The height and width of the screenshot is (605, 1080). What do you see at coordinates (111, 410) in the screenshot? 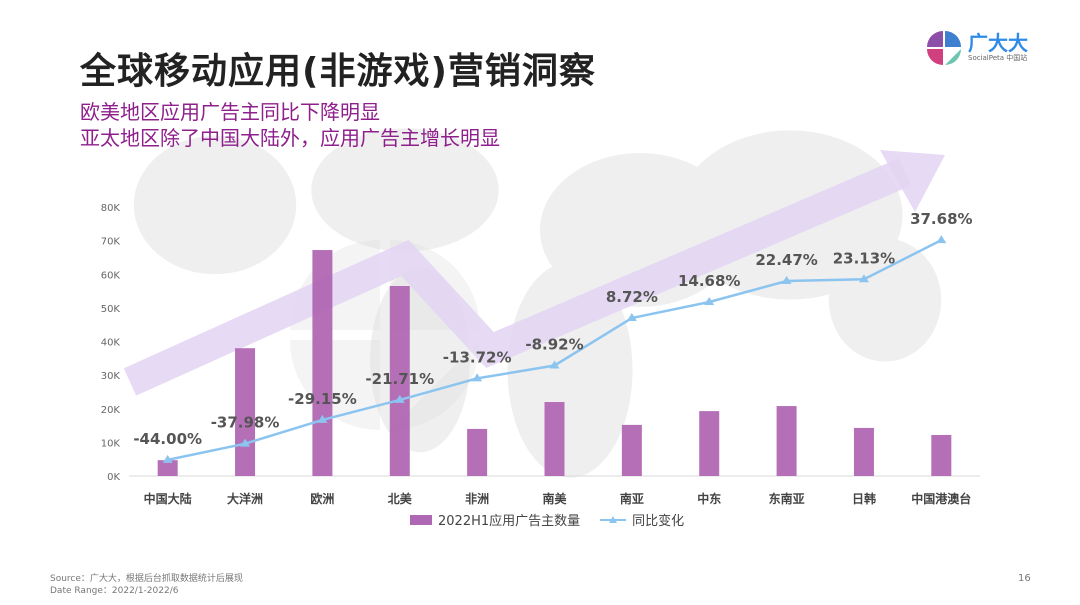
I see `y-tick-label: 20K` at bounding box center [111, 410].